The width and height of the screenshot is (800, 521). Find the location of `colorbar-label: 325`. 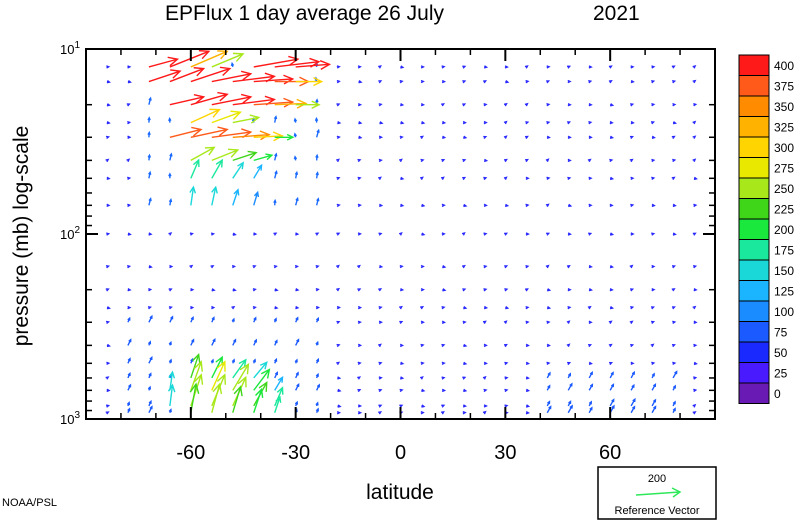

colorbar-label: 325 is located at coordinates (784, 128).